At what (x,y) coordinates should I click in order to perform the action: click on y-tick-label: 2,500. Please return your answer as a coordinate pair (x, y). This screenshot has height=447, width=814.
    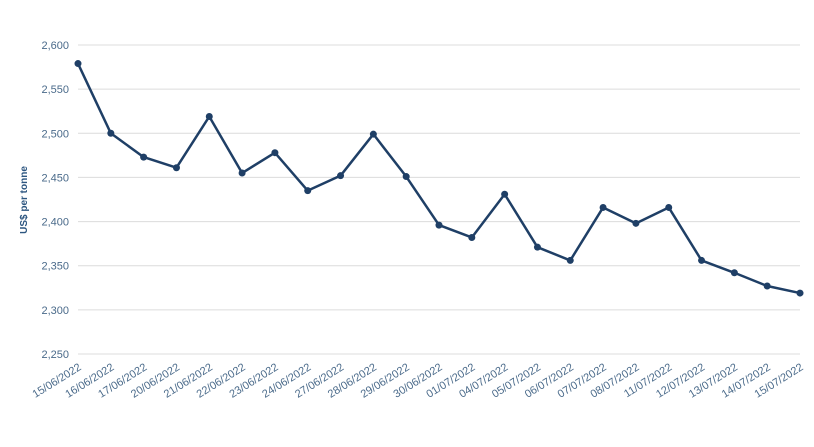
    Looking at the image, I should click on (55, 134).